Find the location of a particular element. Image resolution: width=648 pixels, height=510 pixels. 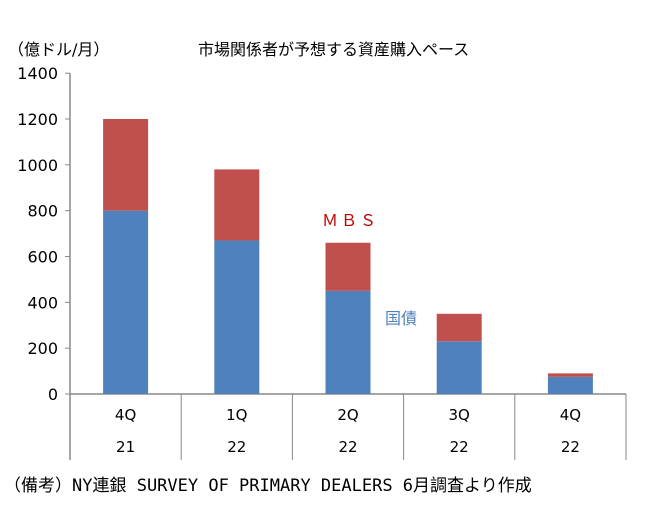

y-tick-label: 1400 is located at coordinates (37, 73).